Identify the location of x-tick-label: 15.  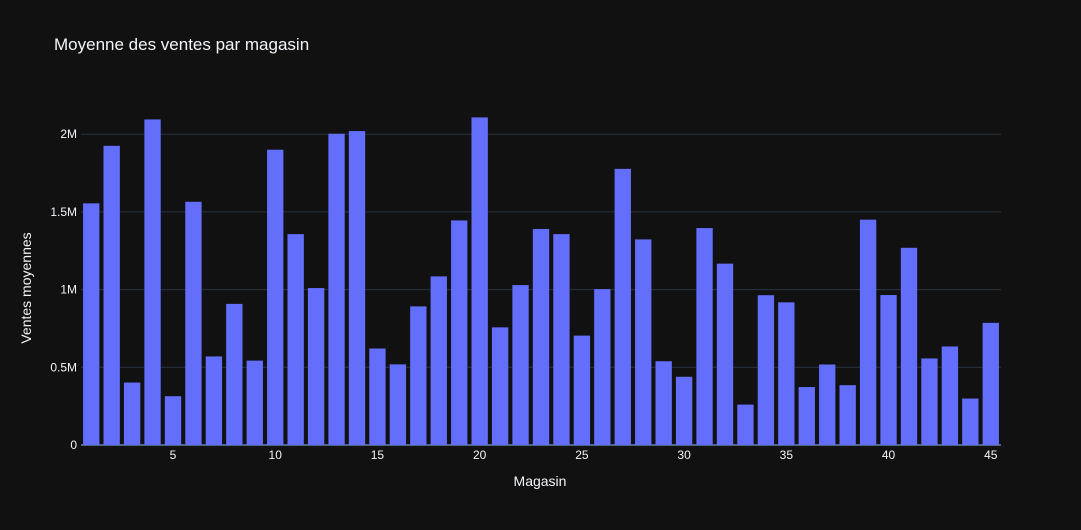
(378, 455).